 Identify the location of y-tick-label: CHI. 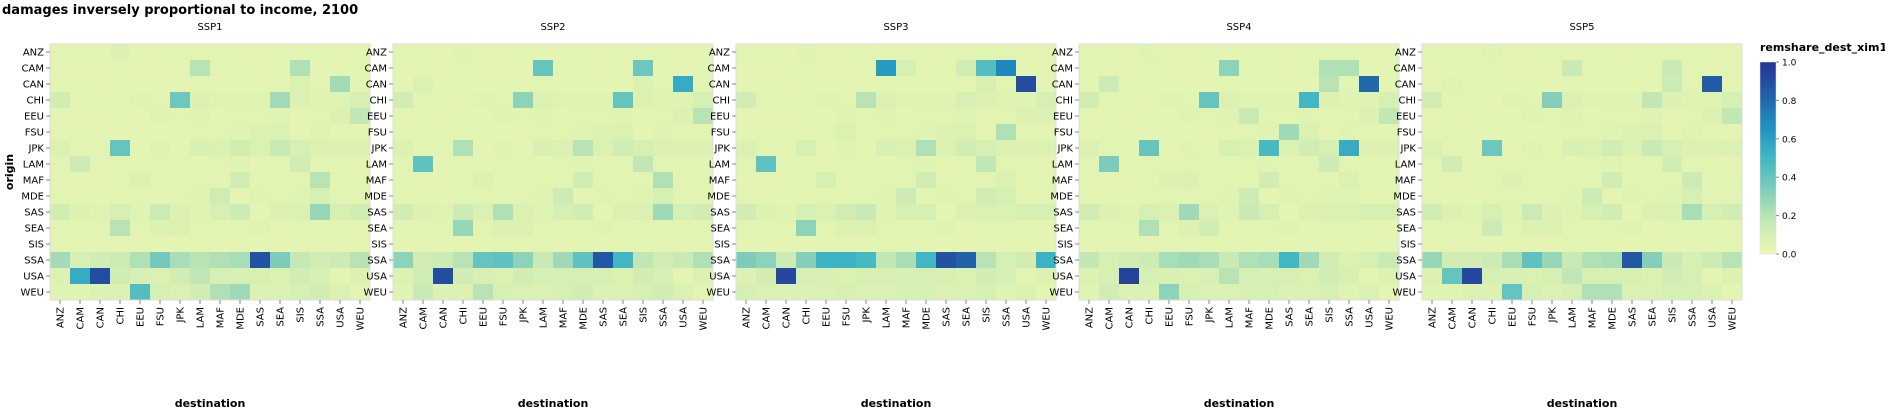
(721, 101).